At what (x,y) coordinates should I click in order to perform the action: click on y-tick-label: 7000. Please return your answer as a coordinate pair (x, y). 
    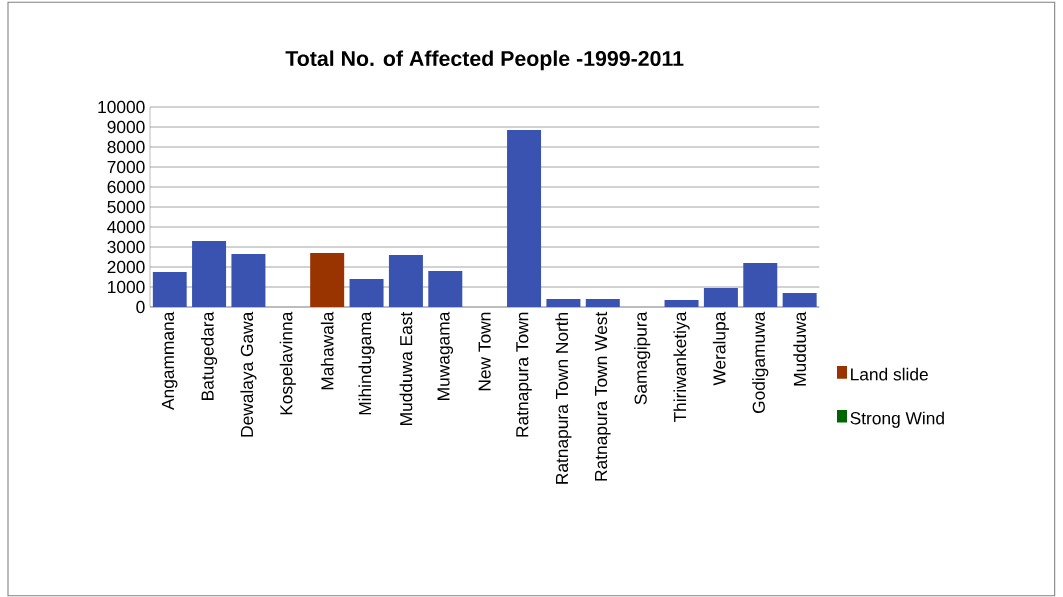
    Looking at the image, I should click on (126, 167).